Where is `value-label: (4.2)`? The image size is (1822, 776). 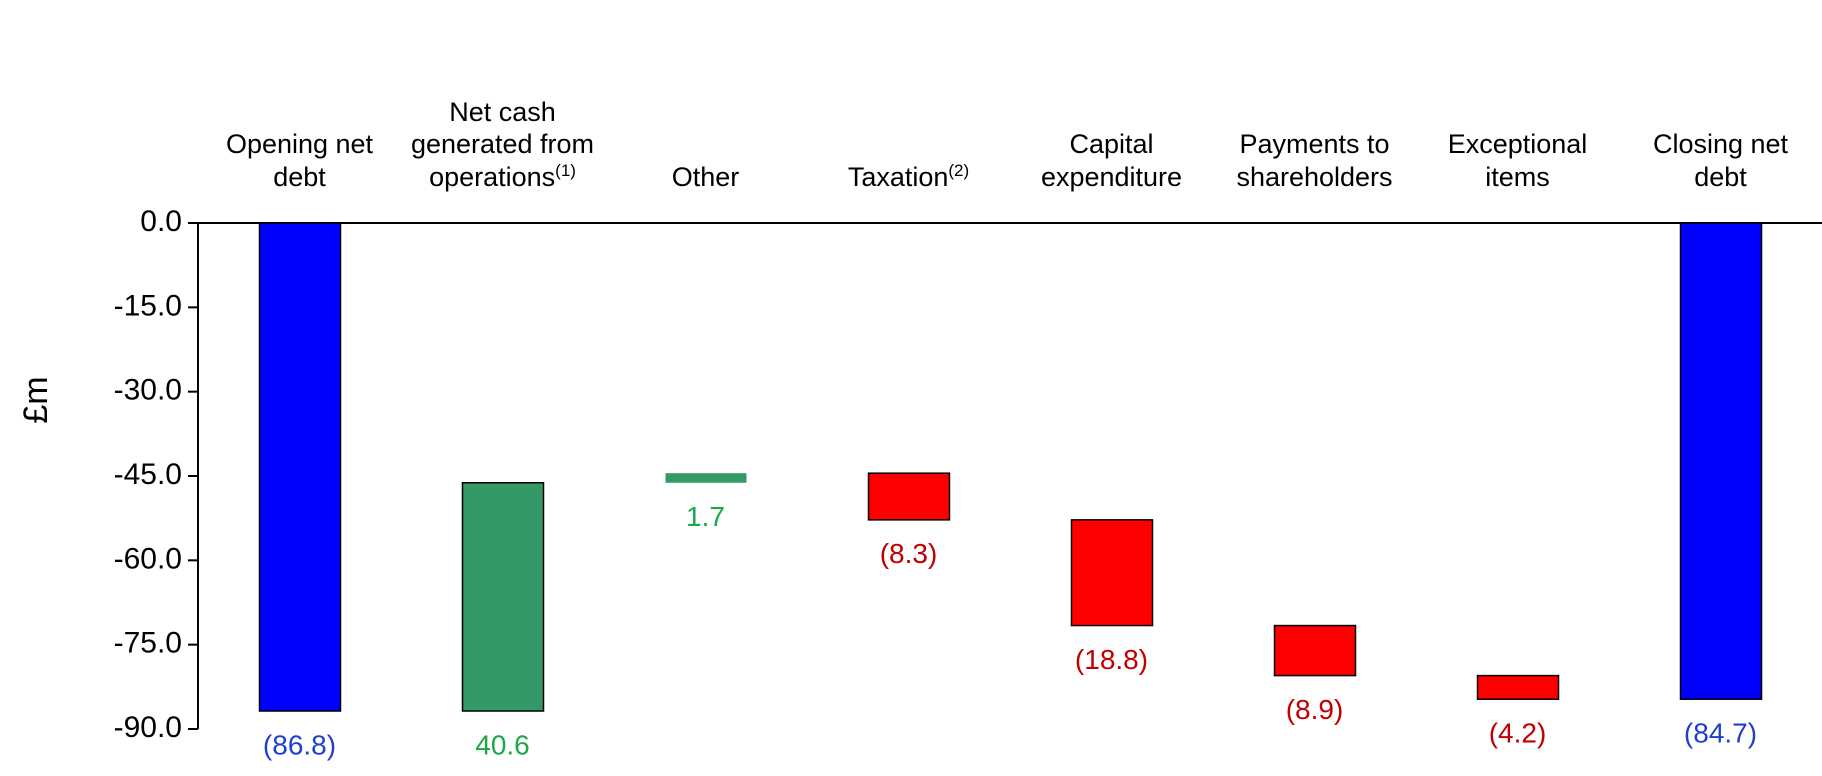 value-label: (4.2) is located at coordinates (1518, 733).